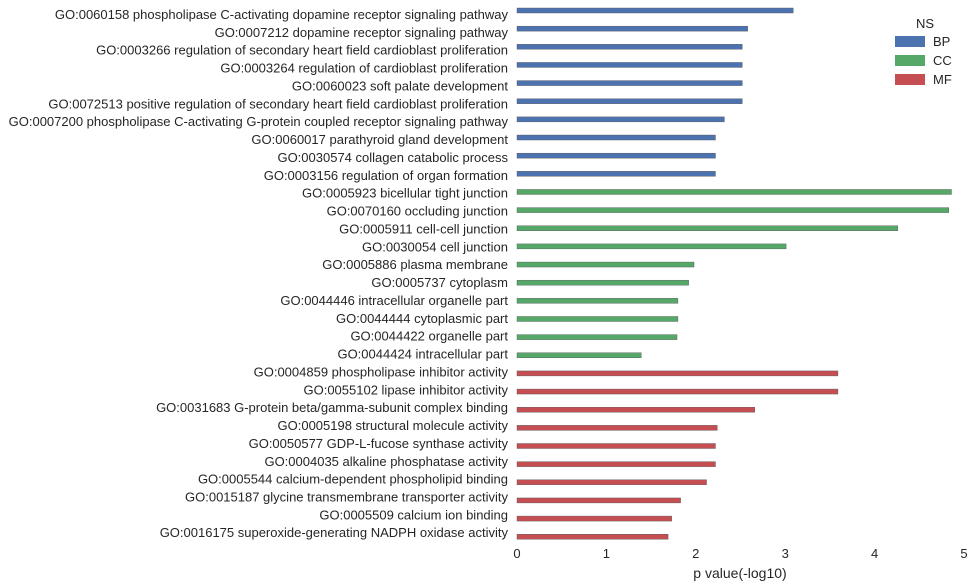 The width and height of the screenshot is (974, 587). What do you see at coordinates (422, 354) in the screenshot?
I see `y-tick-label: GO:0044424 intracellular part` at bounding box center [422, 354].